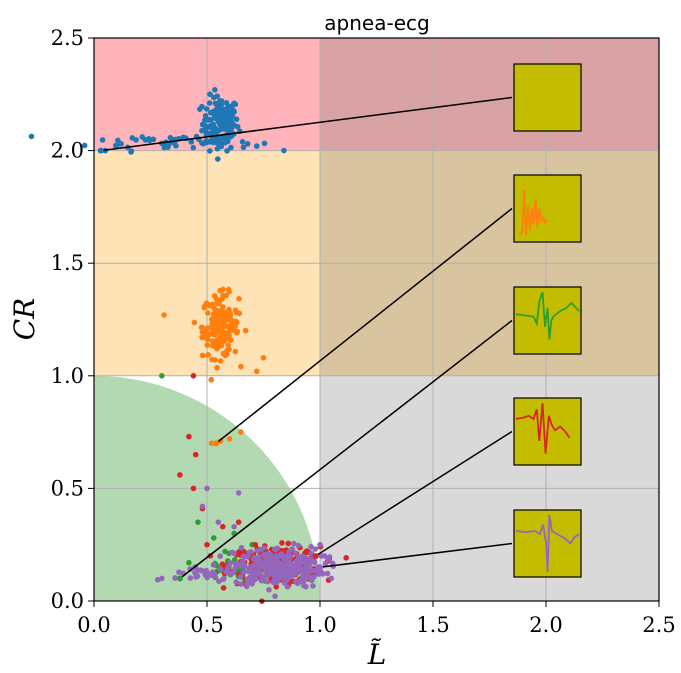 The width and height of the screenshot is (681, 673). Describe the element at coordinates (377, 654) in the screenshot. I see `x-axis-label: L̃` at that location.